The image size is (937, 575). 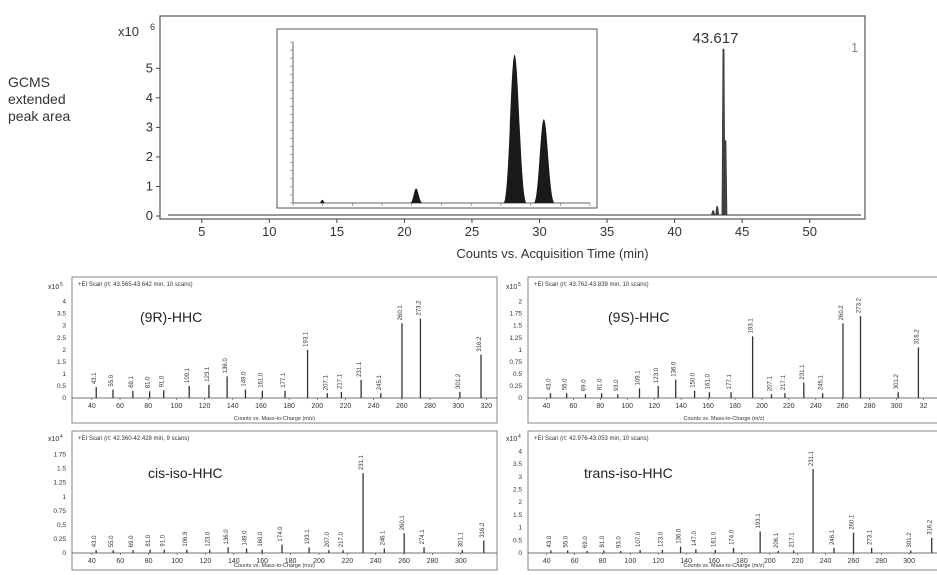 What do you see at coordinates (59, 539) in the screenshot?
I see `y-tick-label: 0.25` at bounding box center [59, 539].